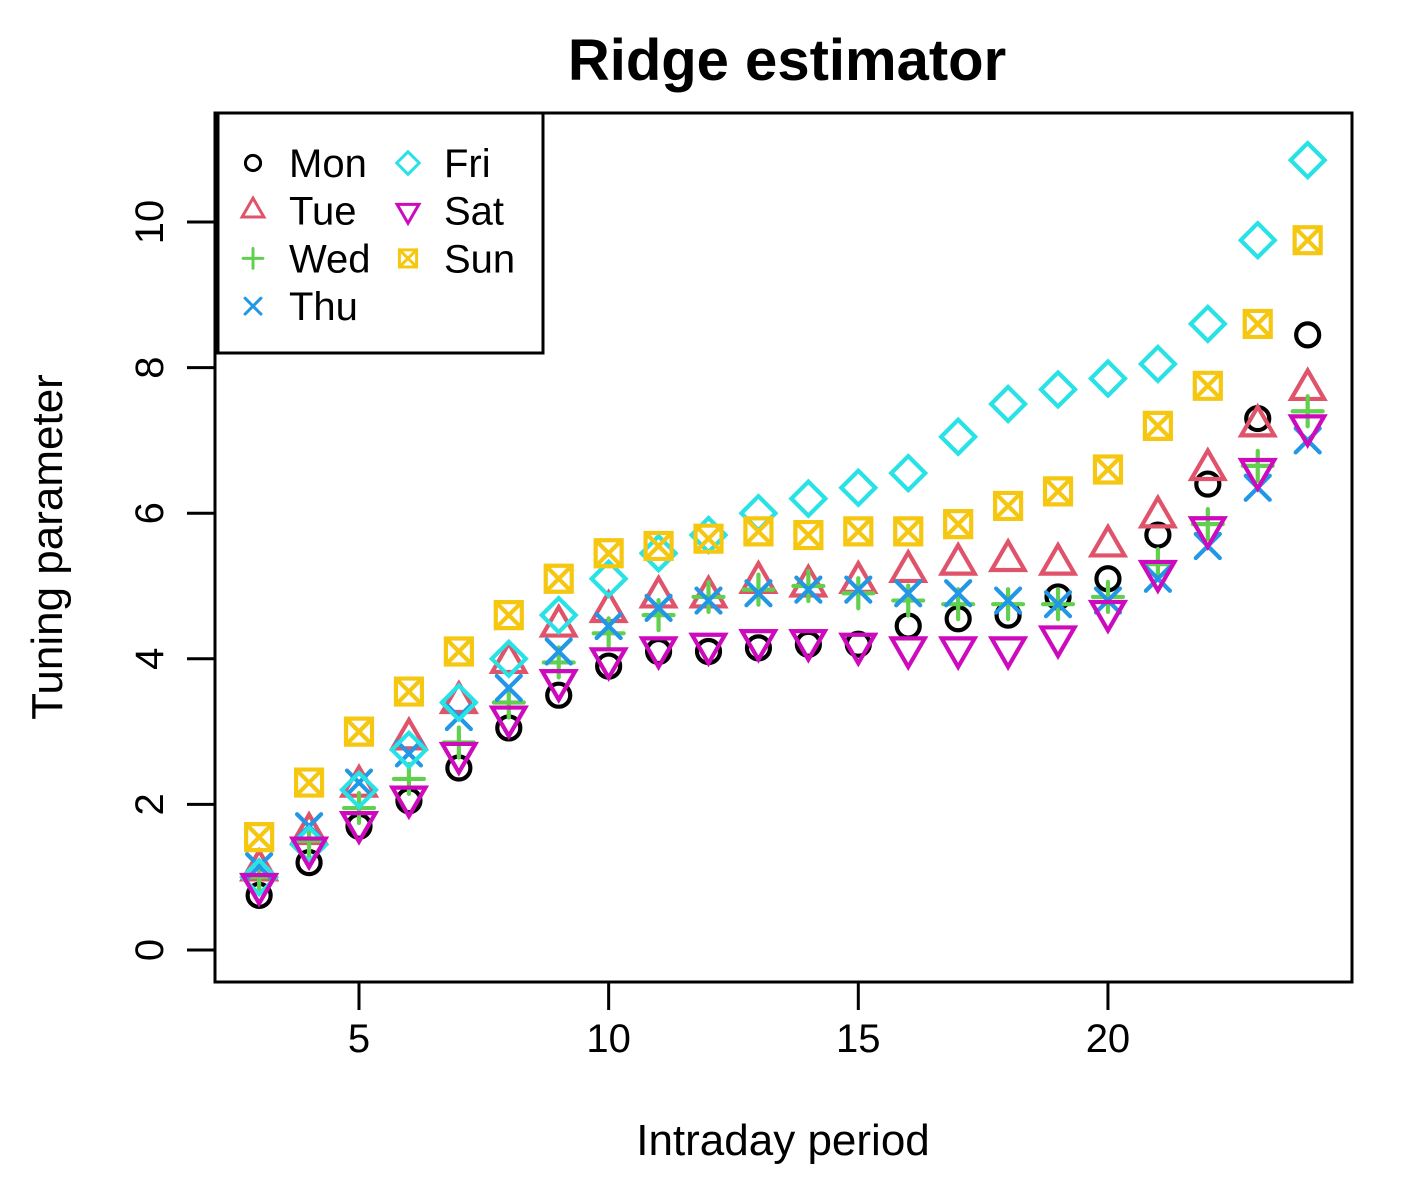 The height and width of the screenshot is (1181, 1417). Describe the element at coordinates (322, 212) in the screenshot. I see `legend-label-tue: Tue` at that location.